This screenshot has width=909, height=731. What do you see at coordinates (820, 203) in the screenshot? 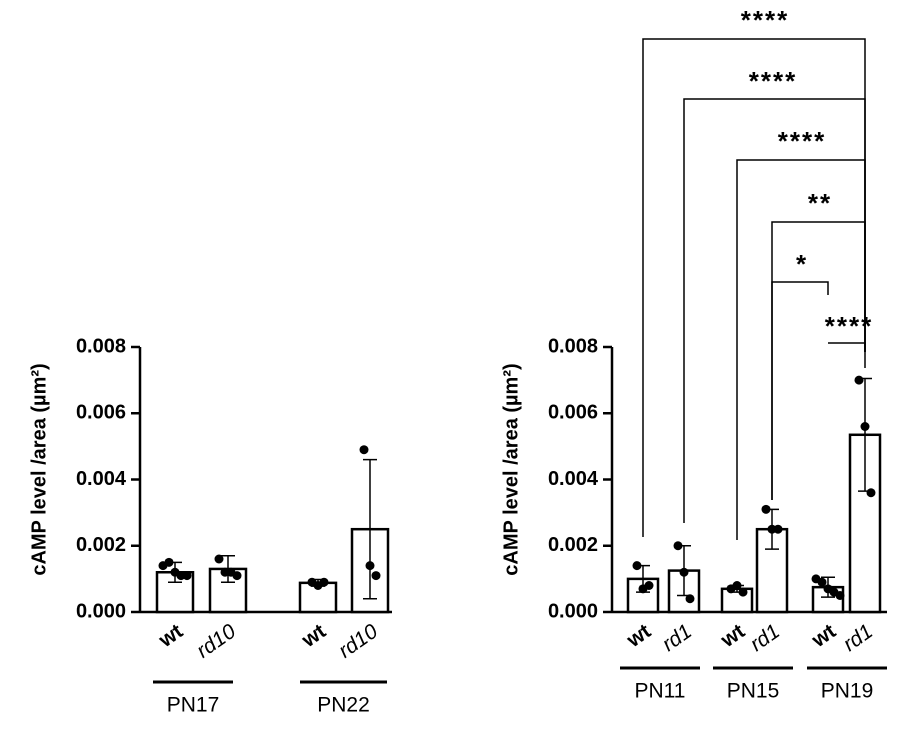
I see `significance-label: **` at bounding box center [820, 203].